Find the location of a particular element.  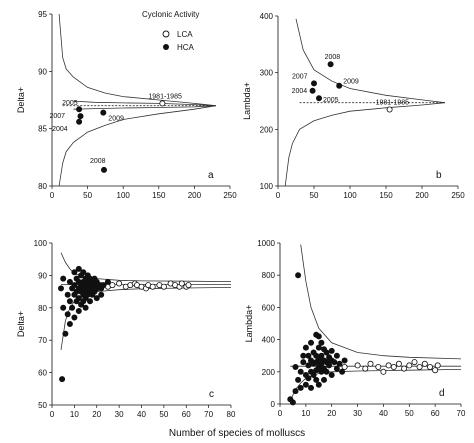

x-tick-label-c: 70 is located at coordinates (208, 414).